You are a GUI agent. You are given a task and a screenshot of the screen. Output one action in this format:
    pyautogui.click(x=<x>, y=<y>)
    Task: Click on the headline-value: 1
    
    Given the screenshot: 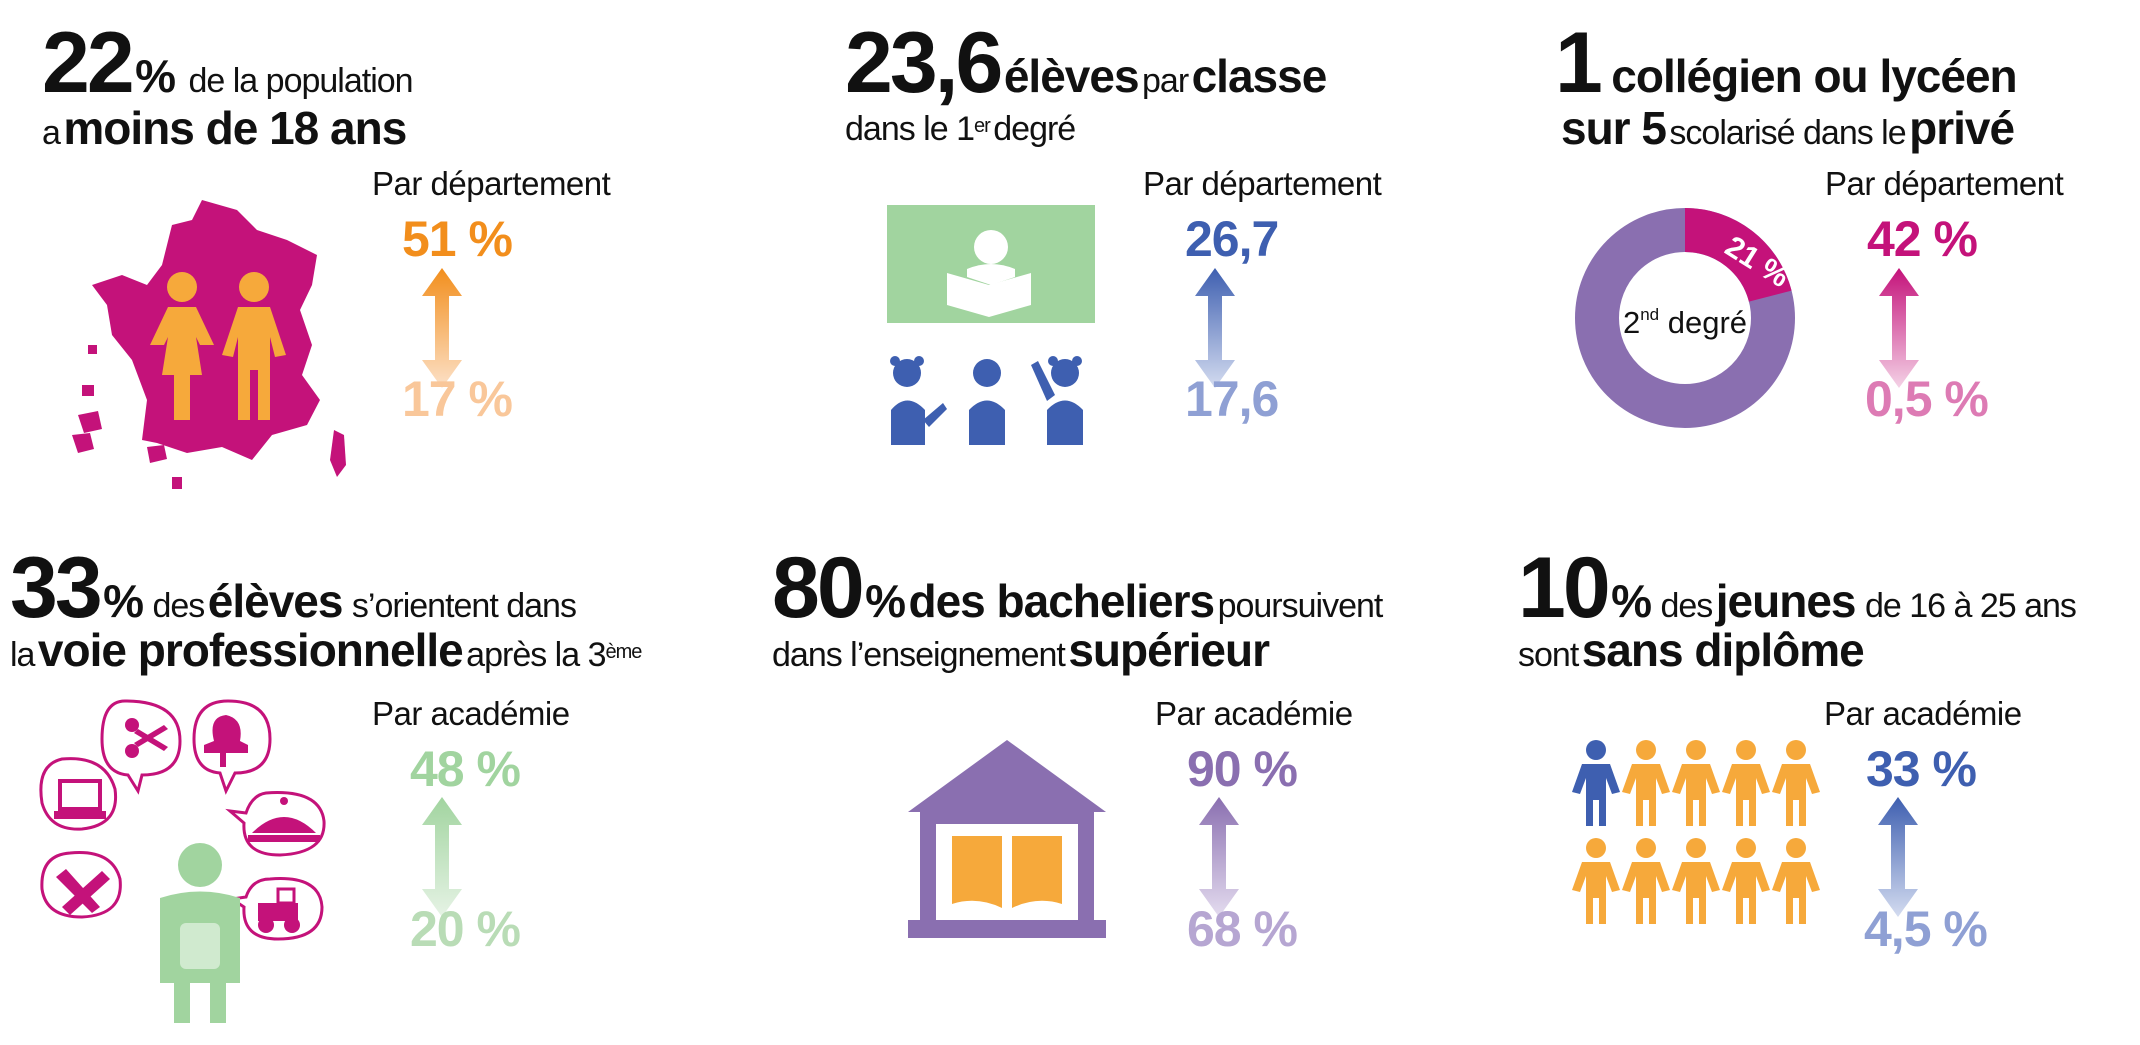 What is the action you would take?
    pyautogui.click(x=1579, y=63)
    